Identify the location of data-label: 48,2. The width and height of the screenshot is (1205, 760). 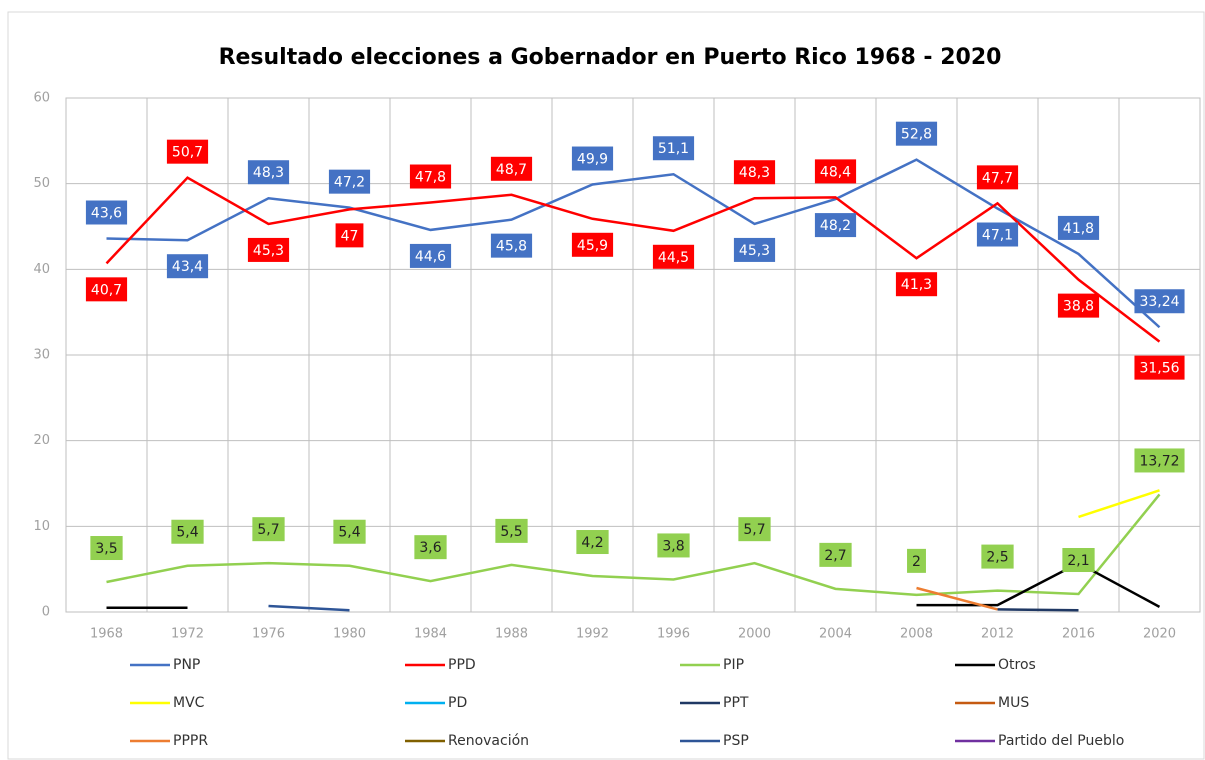
(835, 225).